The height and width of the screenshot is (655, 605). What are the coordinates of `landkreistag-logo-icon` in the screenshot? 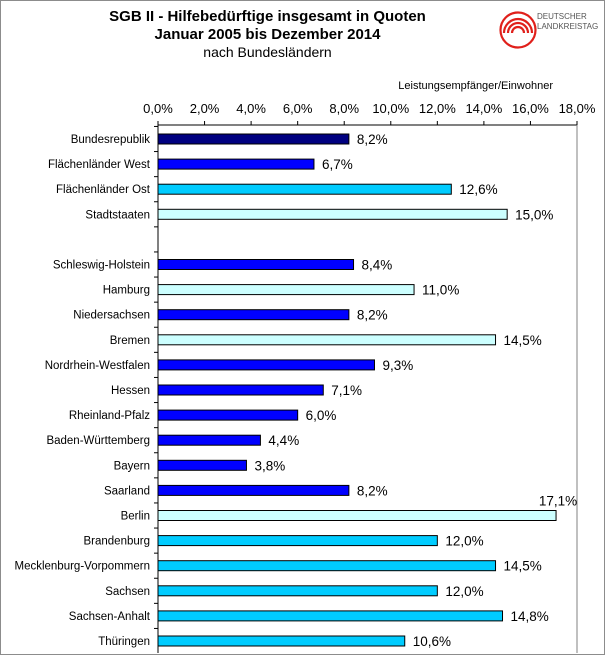 It's located at (518, 30).